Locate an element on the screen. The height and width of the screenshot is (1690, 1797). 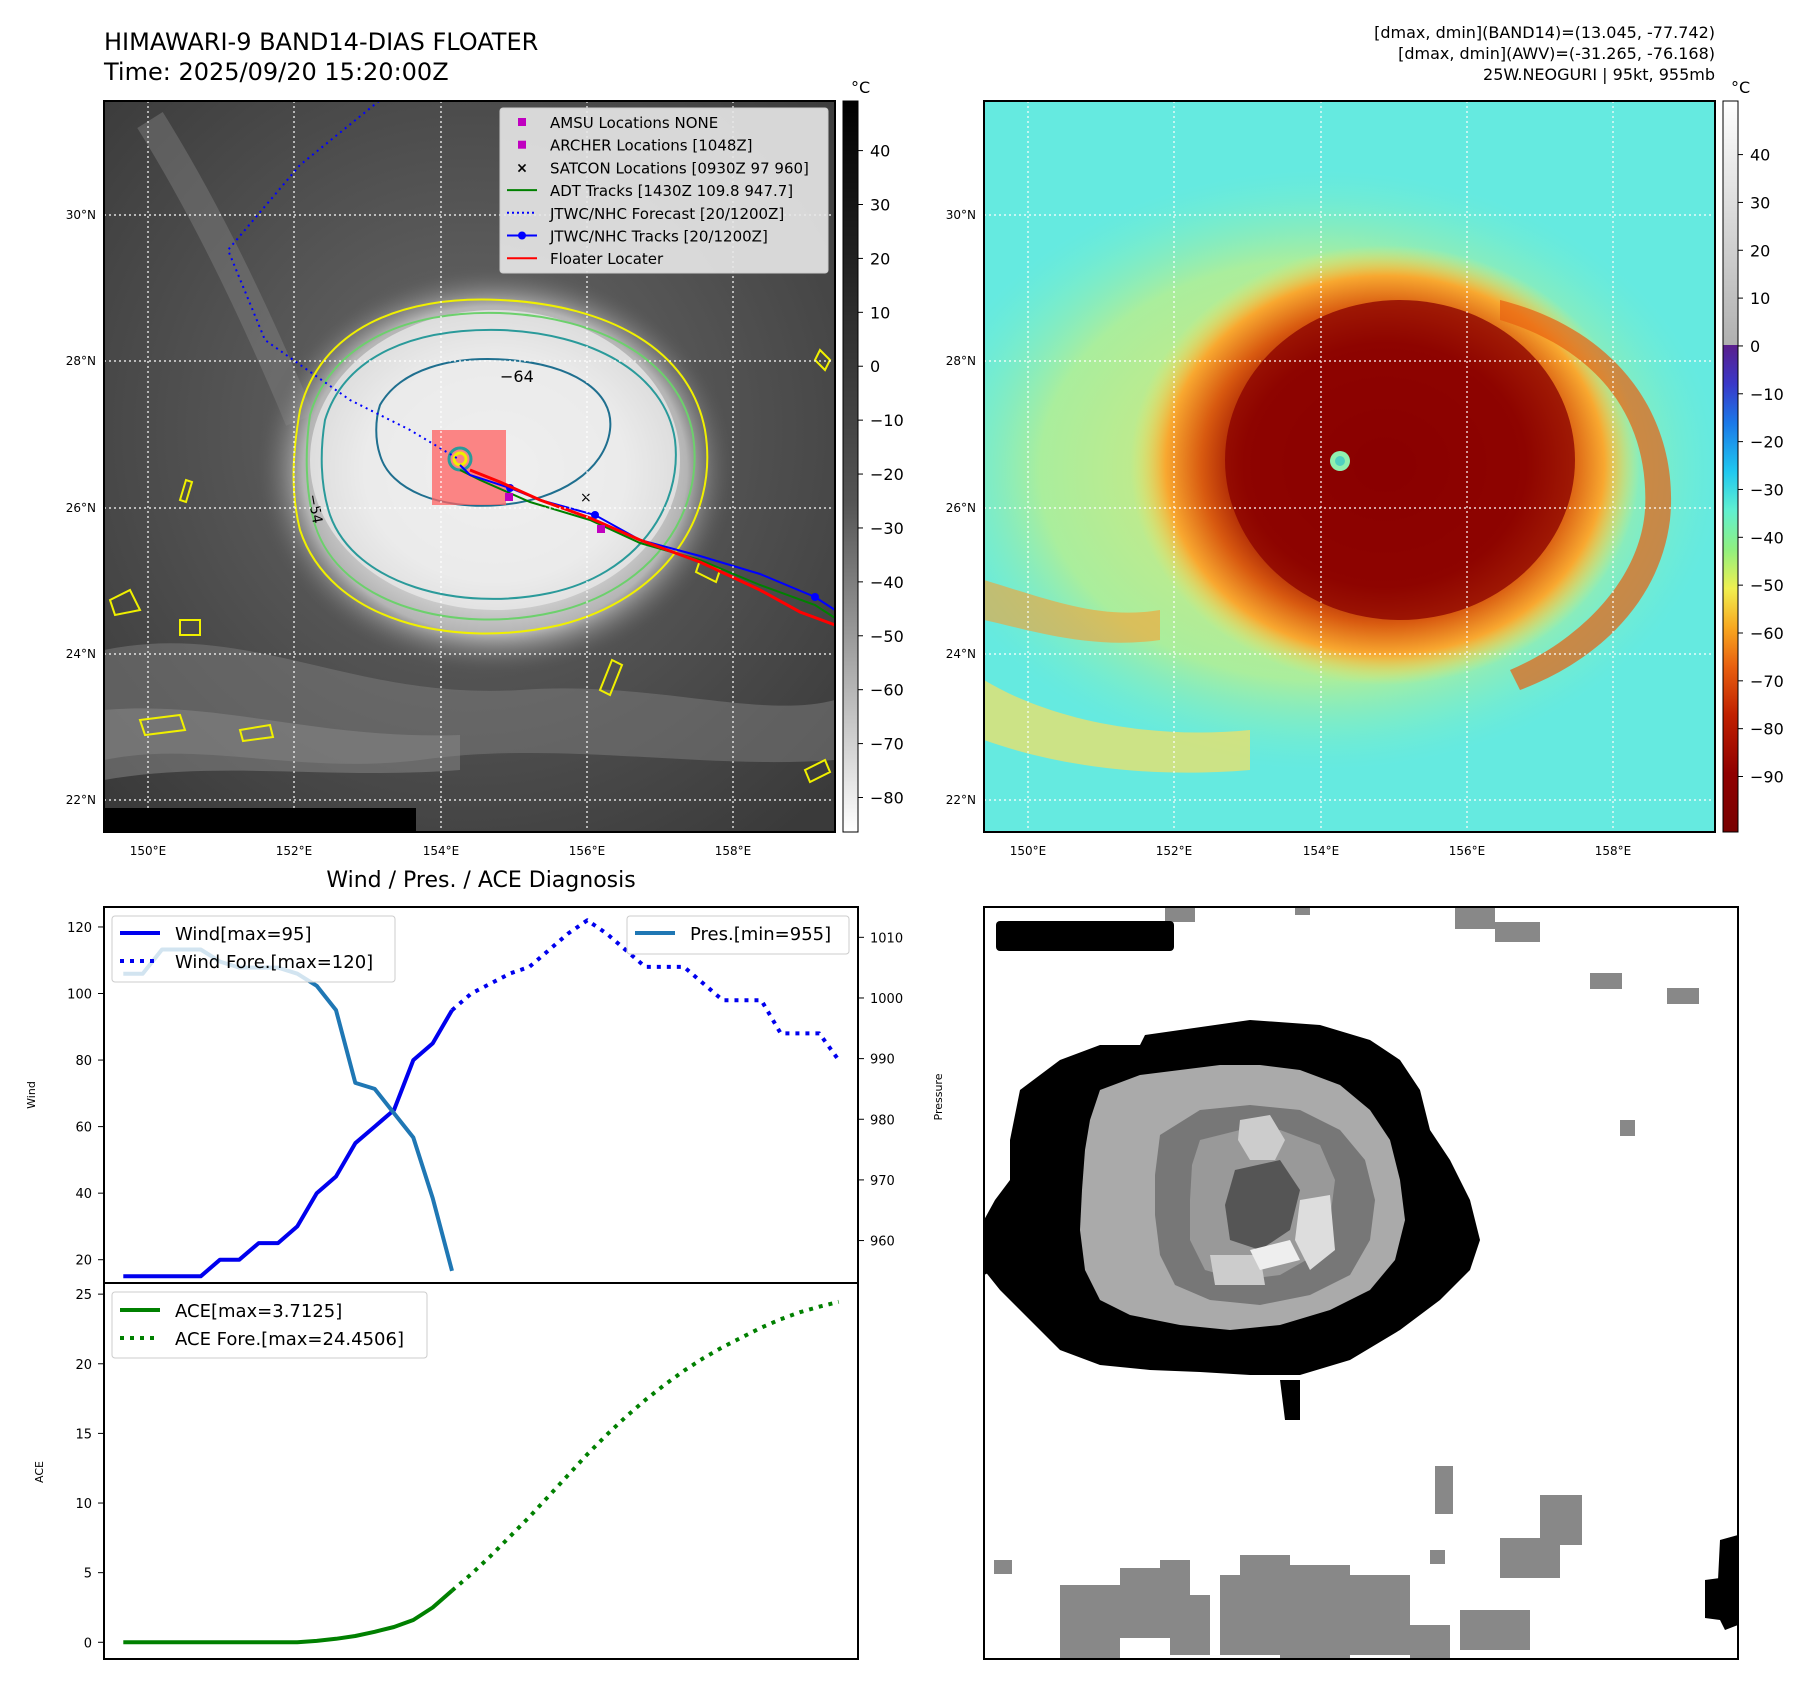
lat-tick-label: 26°N is located at coordinates (81, 508).